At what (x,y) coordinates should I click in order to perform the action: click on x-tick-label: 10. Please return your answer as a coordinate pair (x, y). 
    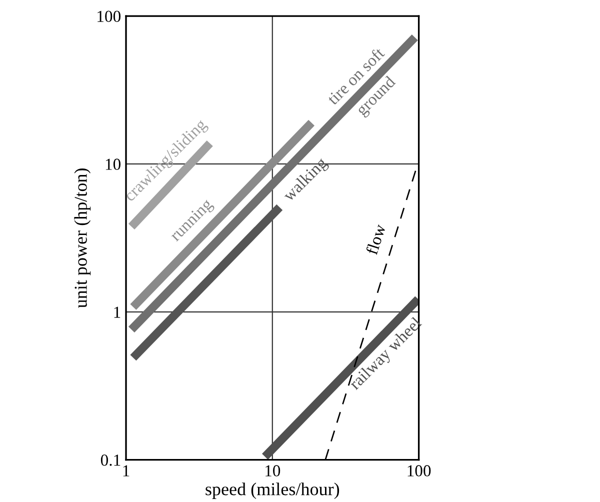
    Looking at the image, I should click on (273, 470).